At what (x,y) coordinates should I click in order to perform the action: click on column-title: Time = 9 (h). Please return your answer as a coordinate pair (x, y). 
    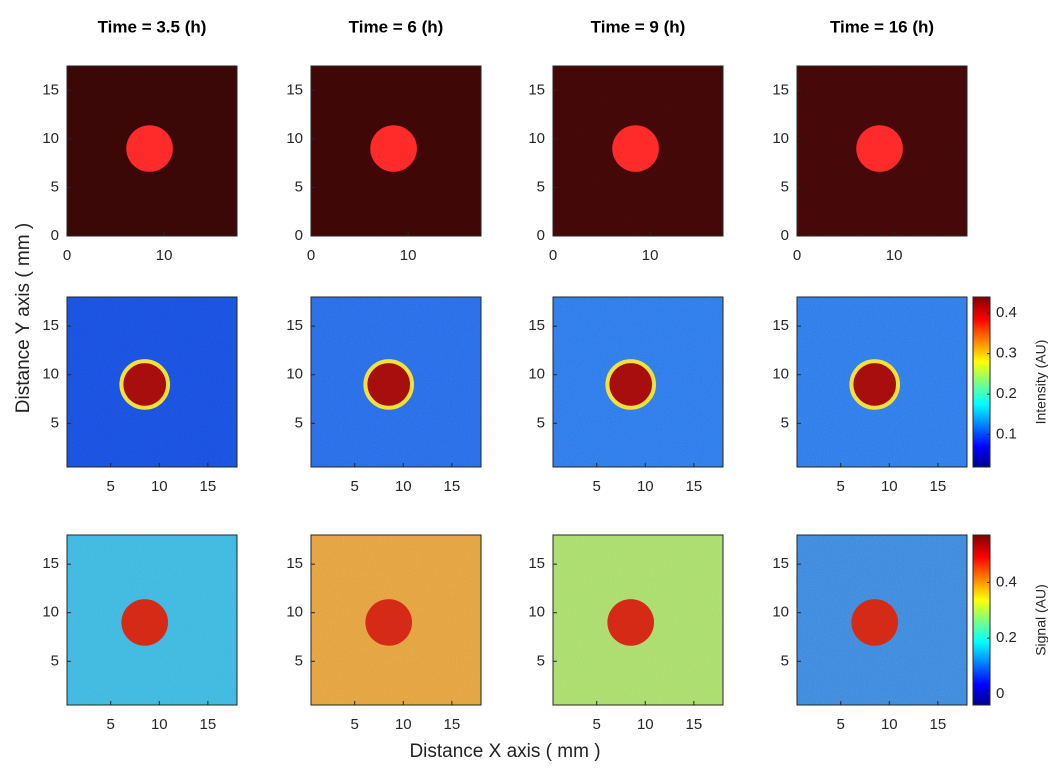
    Looking at the image, I should click on (638, 26).